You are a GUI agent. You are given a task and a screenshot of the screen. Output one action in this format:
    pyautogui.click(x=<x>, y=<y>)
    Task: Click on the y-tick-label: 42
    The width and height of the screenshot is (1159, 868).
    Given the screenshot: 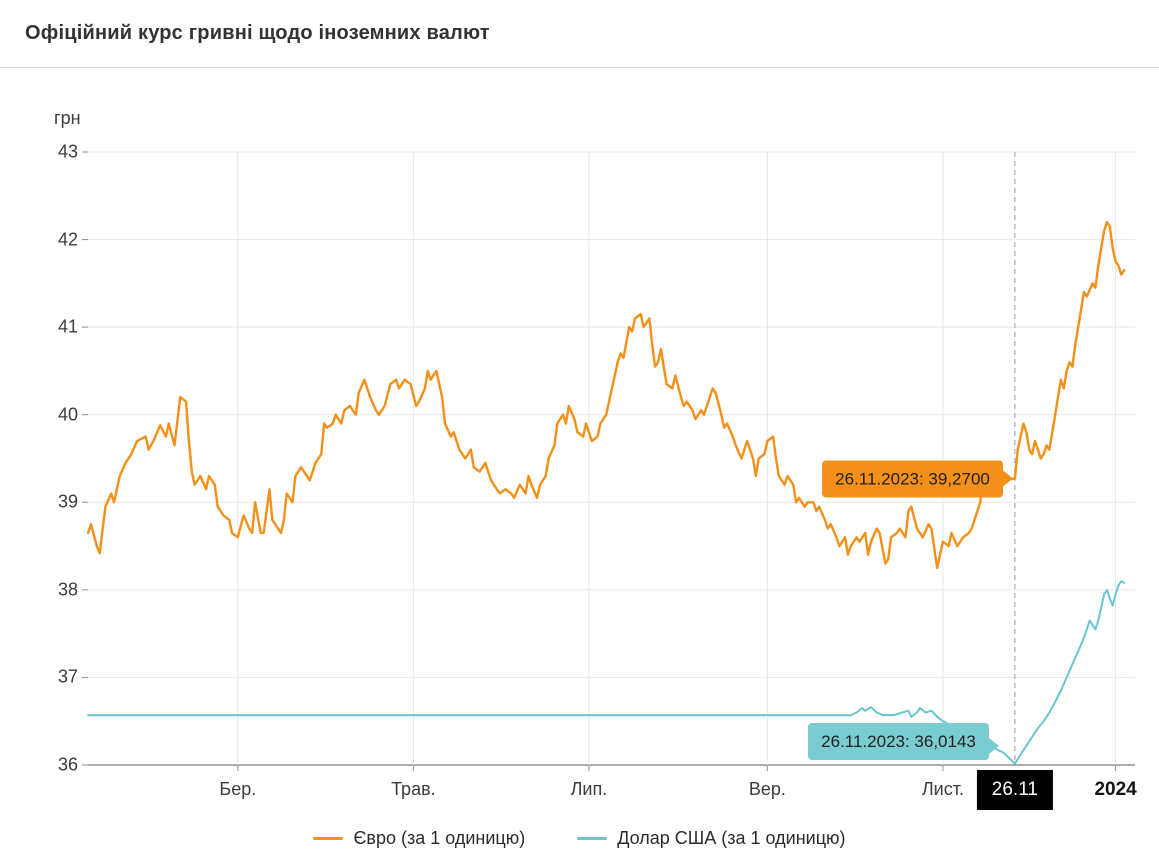 What is the action you would take?
    pyautogui.click(x=67, y=239)
    